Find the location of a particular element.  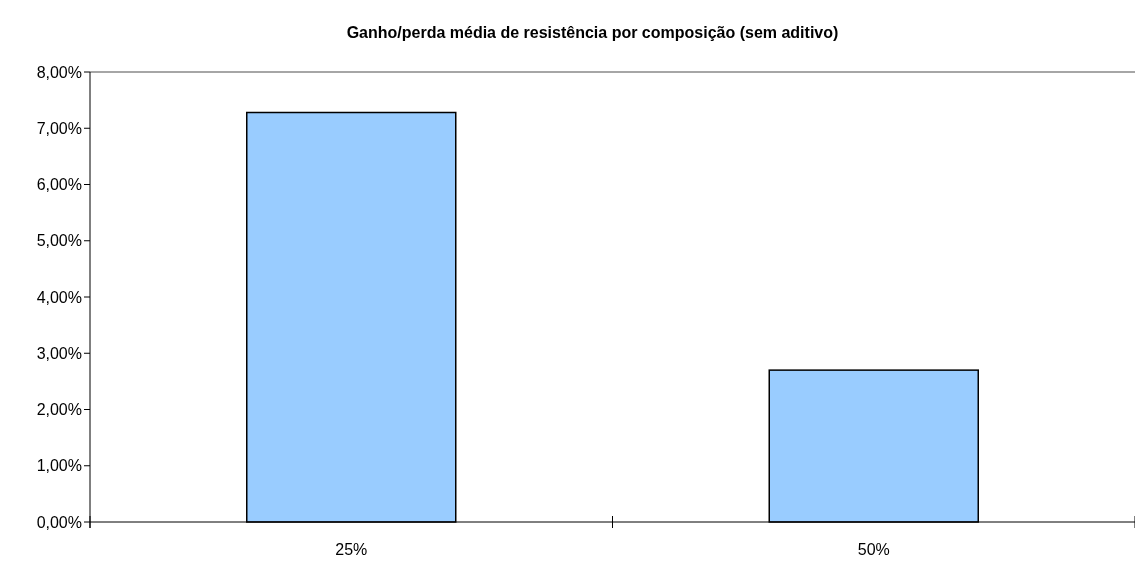

y-tick-label: 0,00% is located at coordinates (59, 522).